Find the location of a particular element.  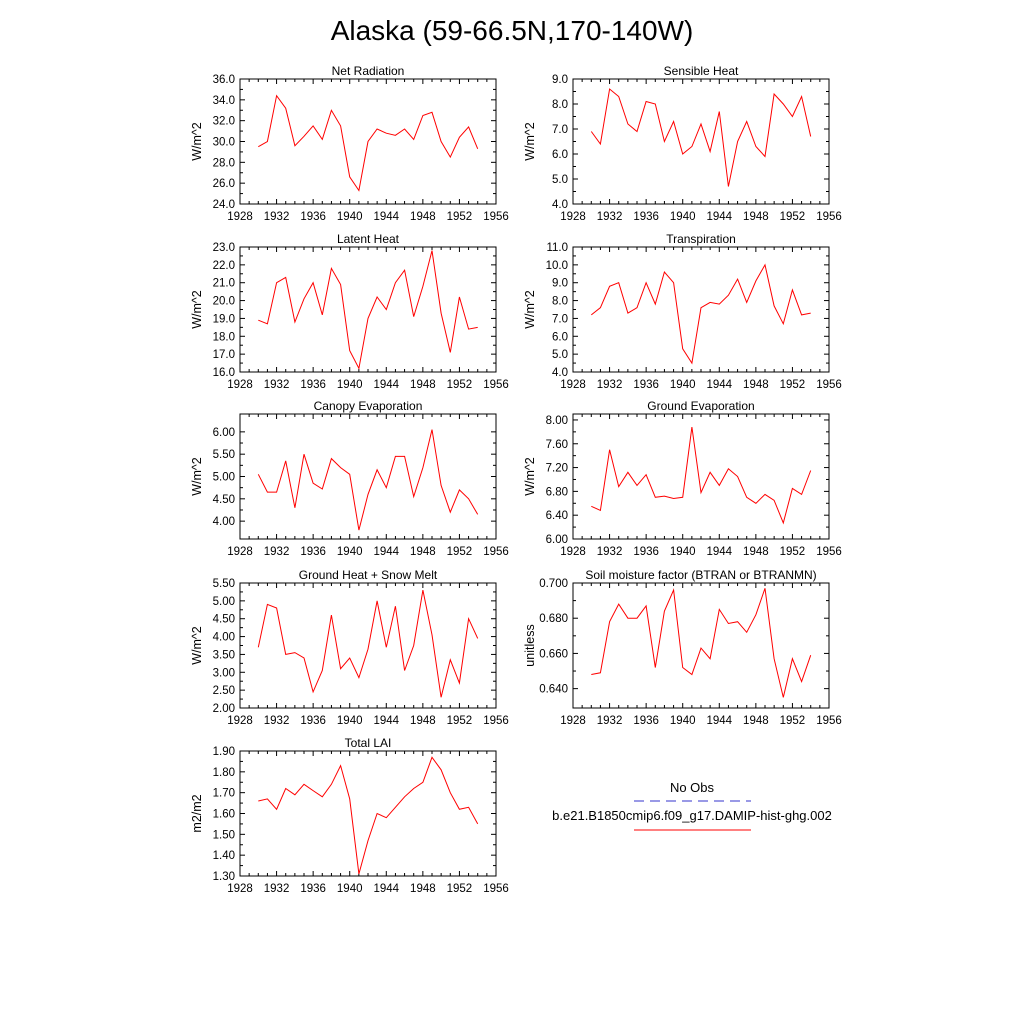

panel-2-xtick-label: 1928 is located at coordinates (573, 217).